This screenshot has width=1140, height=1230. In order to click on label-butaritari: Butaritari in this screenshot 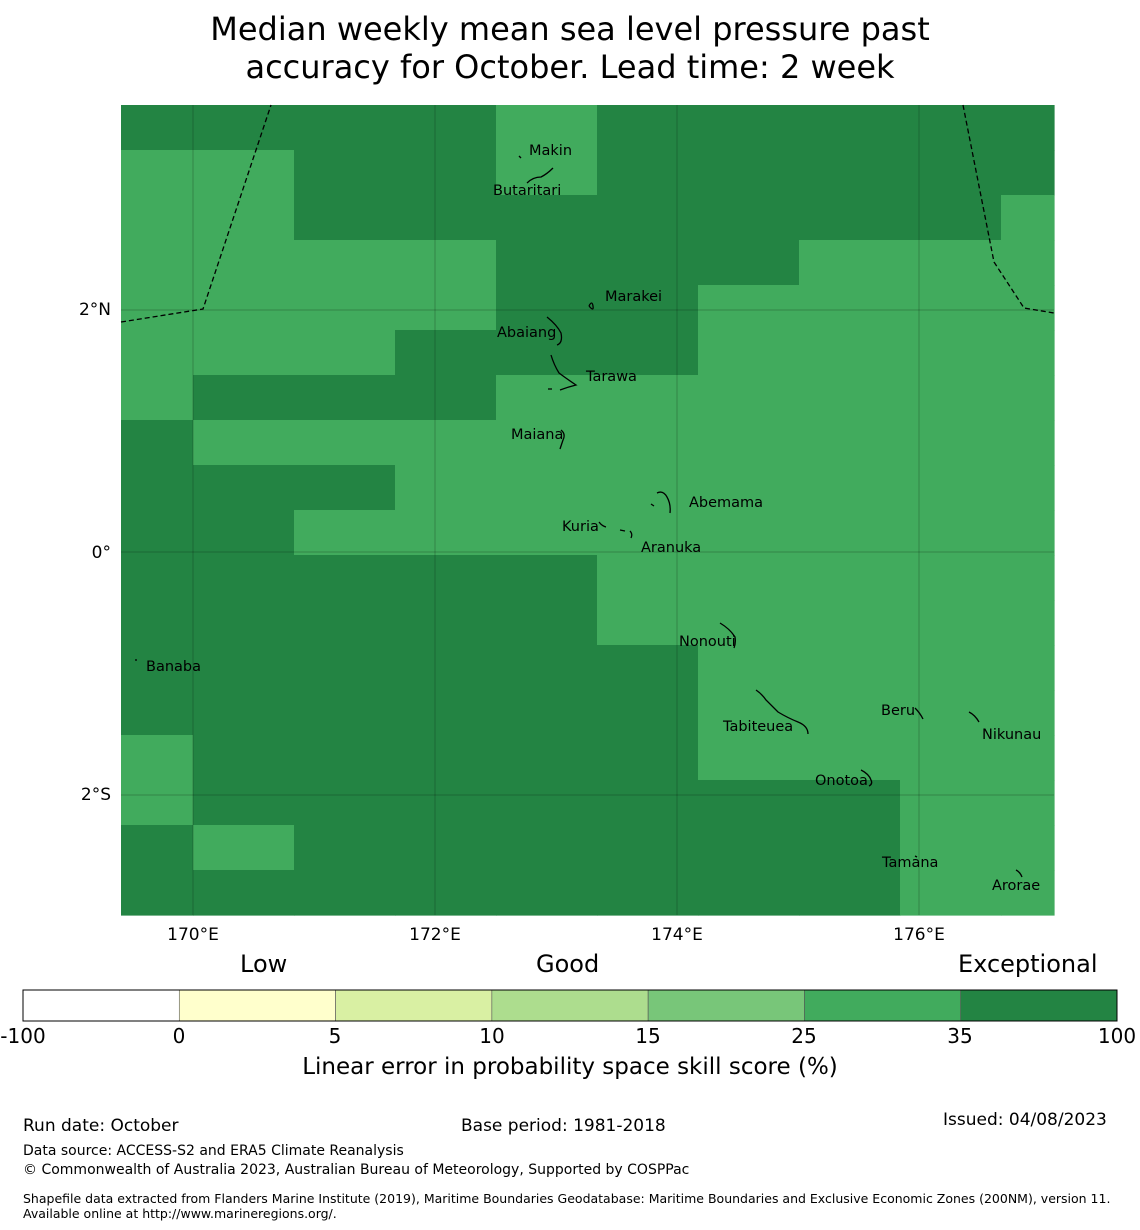, I will do `click(527, 191)`.